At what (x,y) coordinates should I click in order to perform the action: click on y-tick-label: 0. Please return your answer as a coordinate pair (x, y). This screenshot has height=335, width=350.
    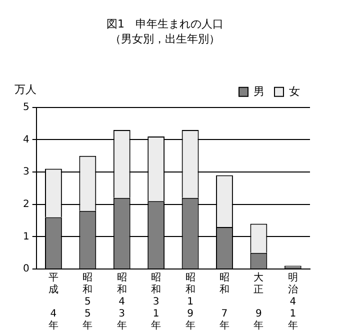
    Looking at the image, I should click on (26, 269).